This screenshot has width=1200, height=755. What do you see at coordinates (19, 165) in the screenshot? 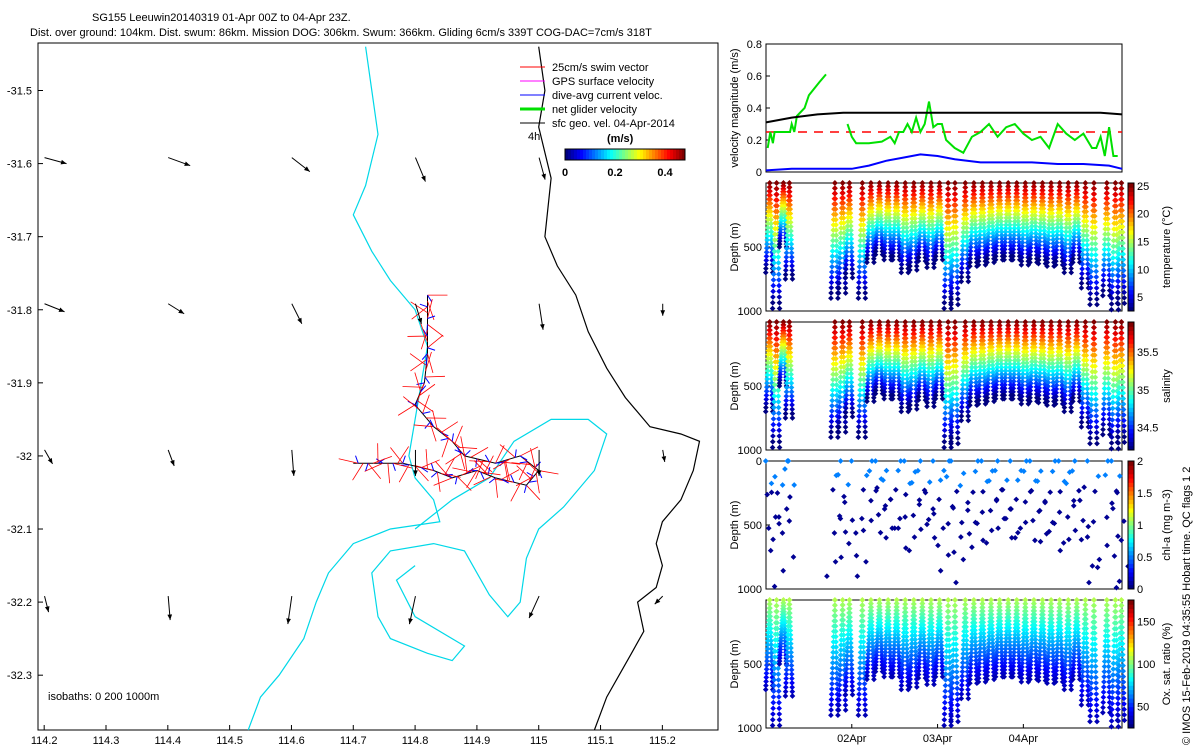
I see `map-y-tick-label: -31.6` at bounding box center [19, 165].